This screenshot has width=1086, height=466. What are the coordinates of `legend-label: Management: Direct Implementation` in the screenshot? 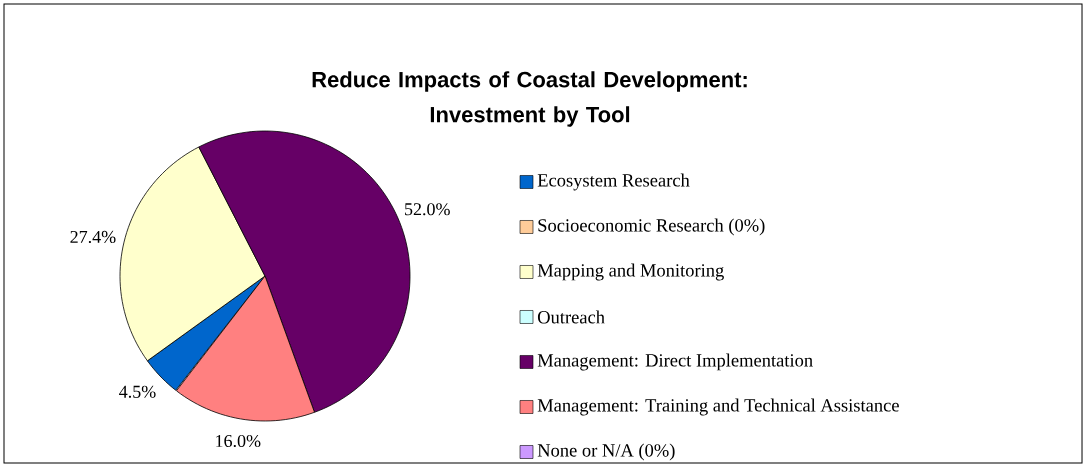 It's located at (675, 362).